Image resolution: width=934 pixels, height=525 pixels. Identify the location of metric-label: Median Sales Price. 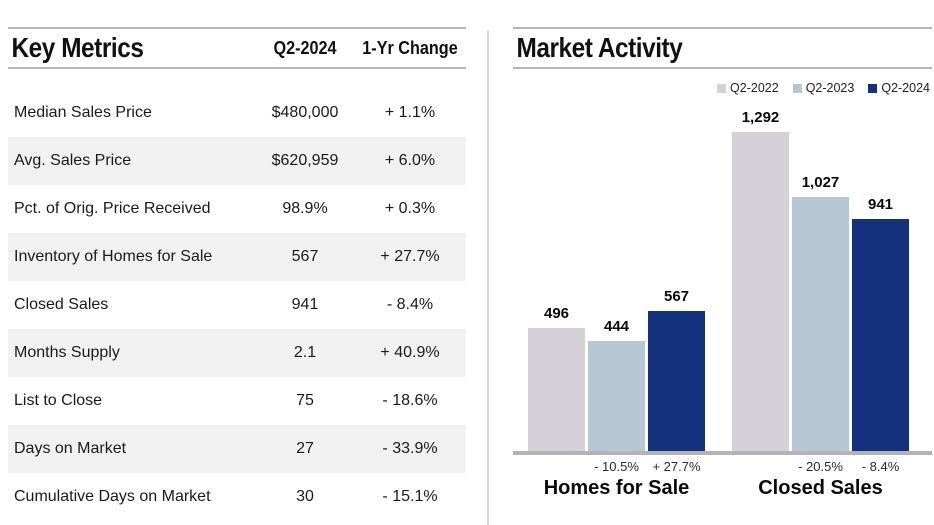
(83, 112).